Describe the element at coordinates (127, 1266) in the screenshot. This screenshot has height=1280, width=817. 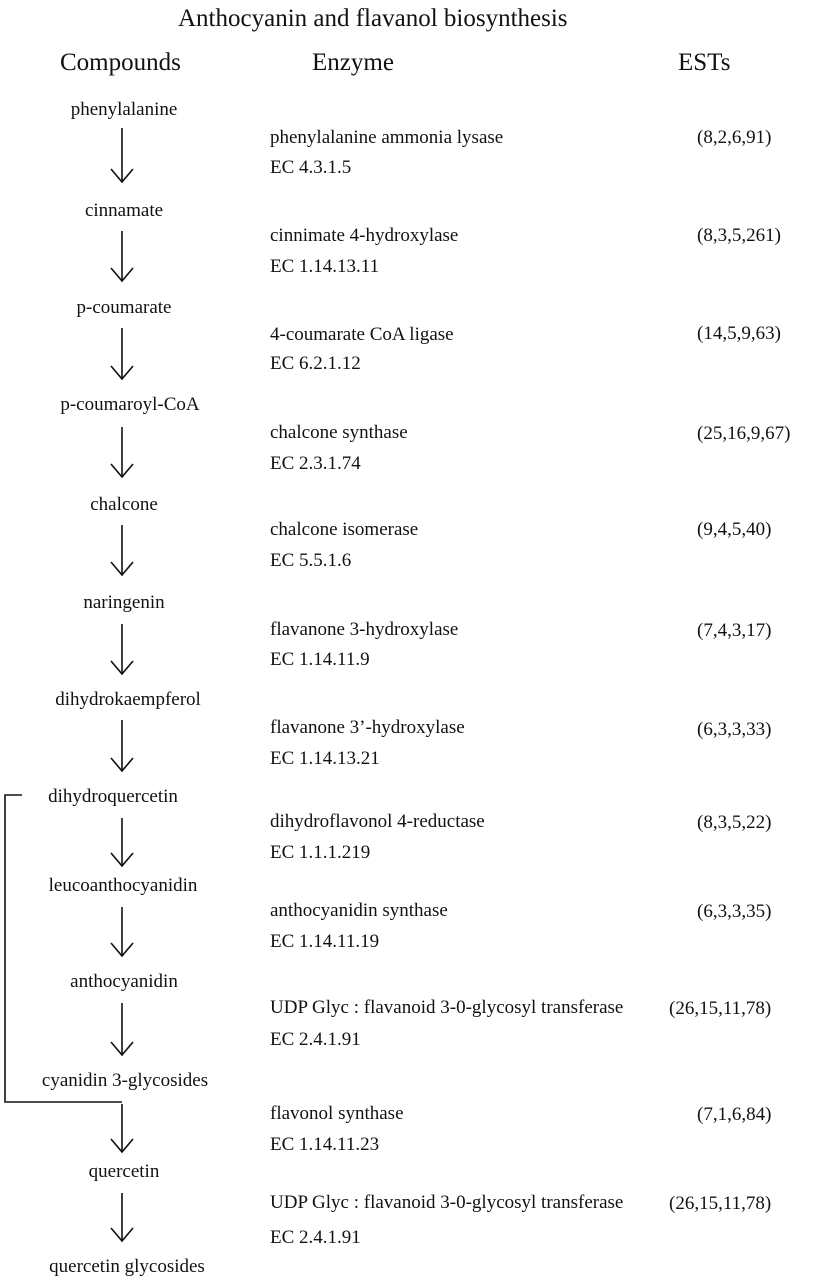
I see `compound-quercetin-glycosides: quercetin glycosides` at that location.